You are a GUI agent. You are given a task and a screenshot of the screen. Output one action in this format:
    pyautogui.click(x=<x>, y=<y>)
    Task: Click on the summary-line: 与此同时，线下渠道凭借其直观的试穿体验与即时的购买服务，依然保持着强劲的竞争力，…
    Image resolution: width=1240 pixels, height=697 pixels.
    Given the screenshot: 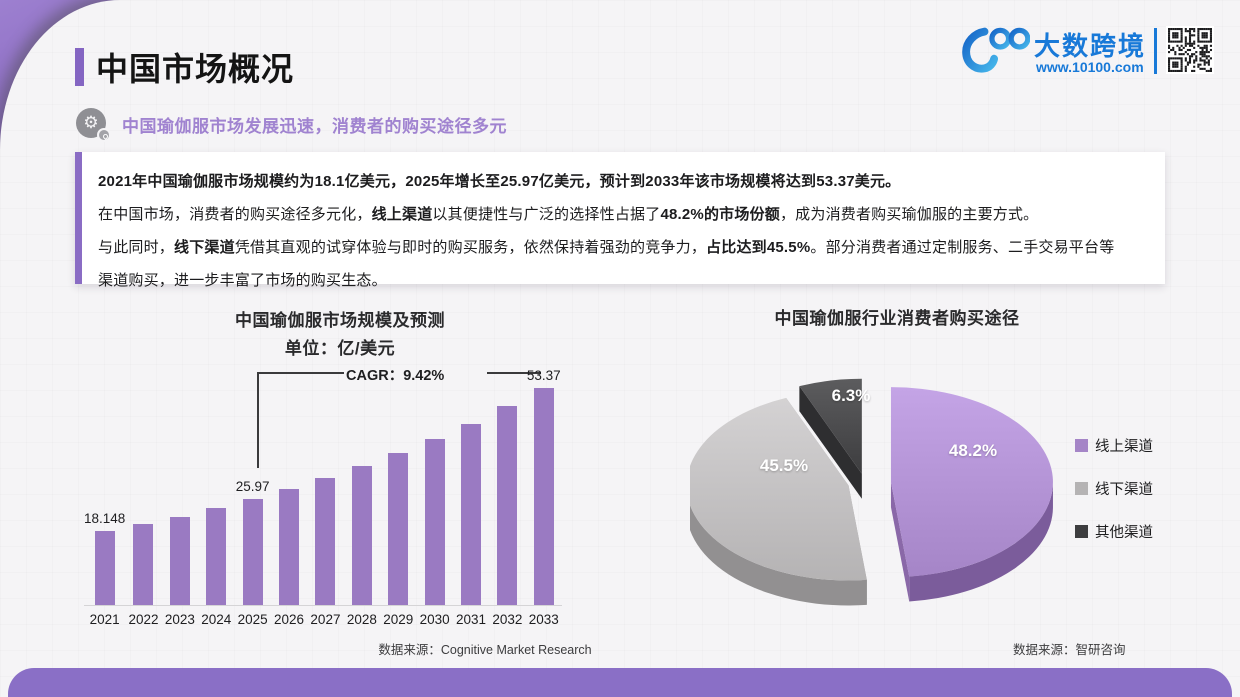 What is the action you would take?
    pyautogui.click(x=606, y=247)
    